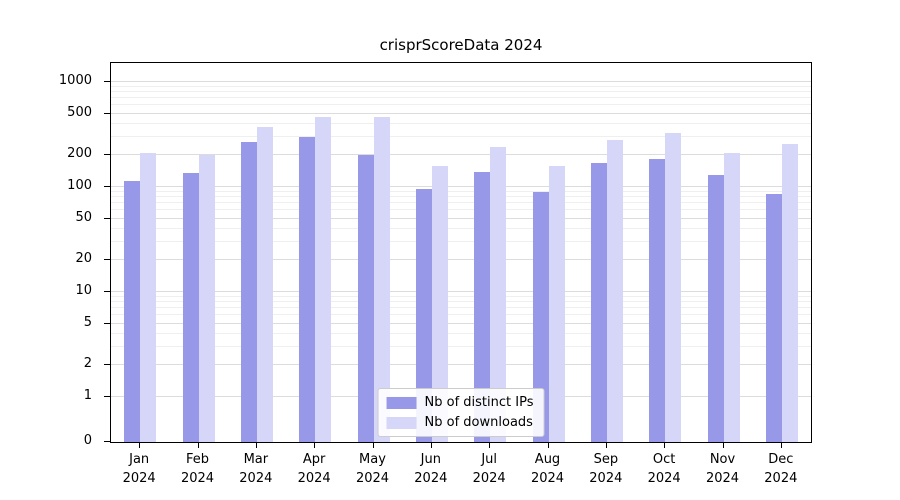  I want to click on x-tick-label-feb: Feb 2024, so click(197, 469).